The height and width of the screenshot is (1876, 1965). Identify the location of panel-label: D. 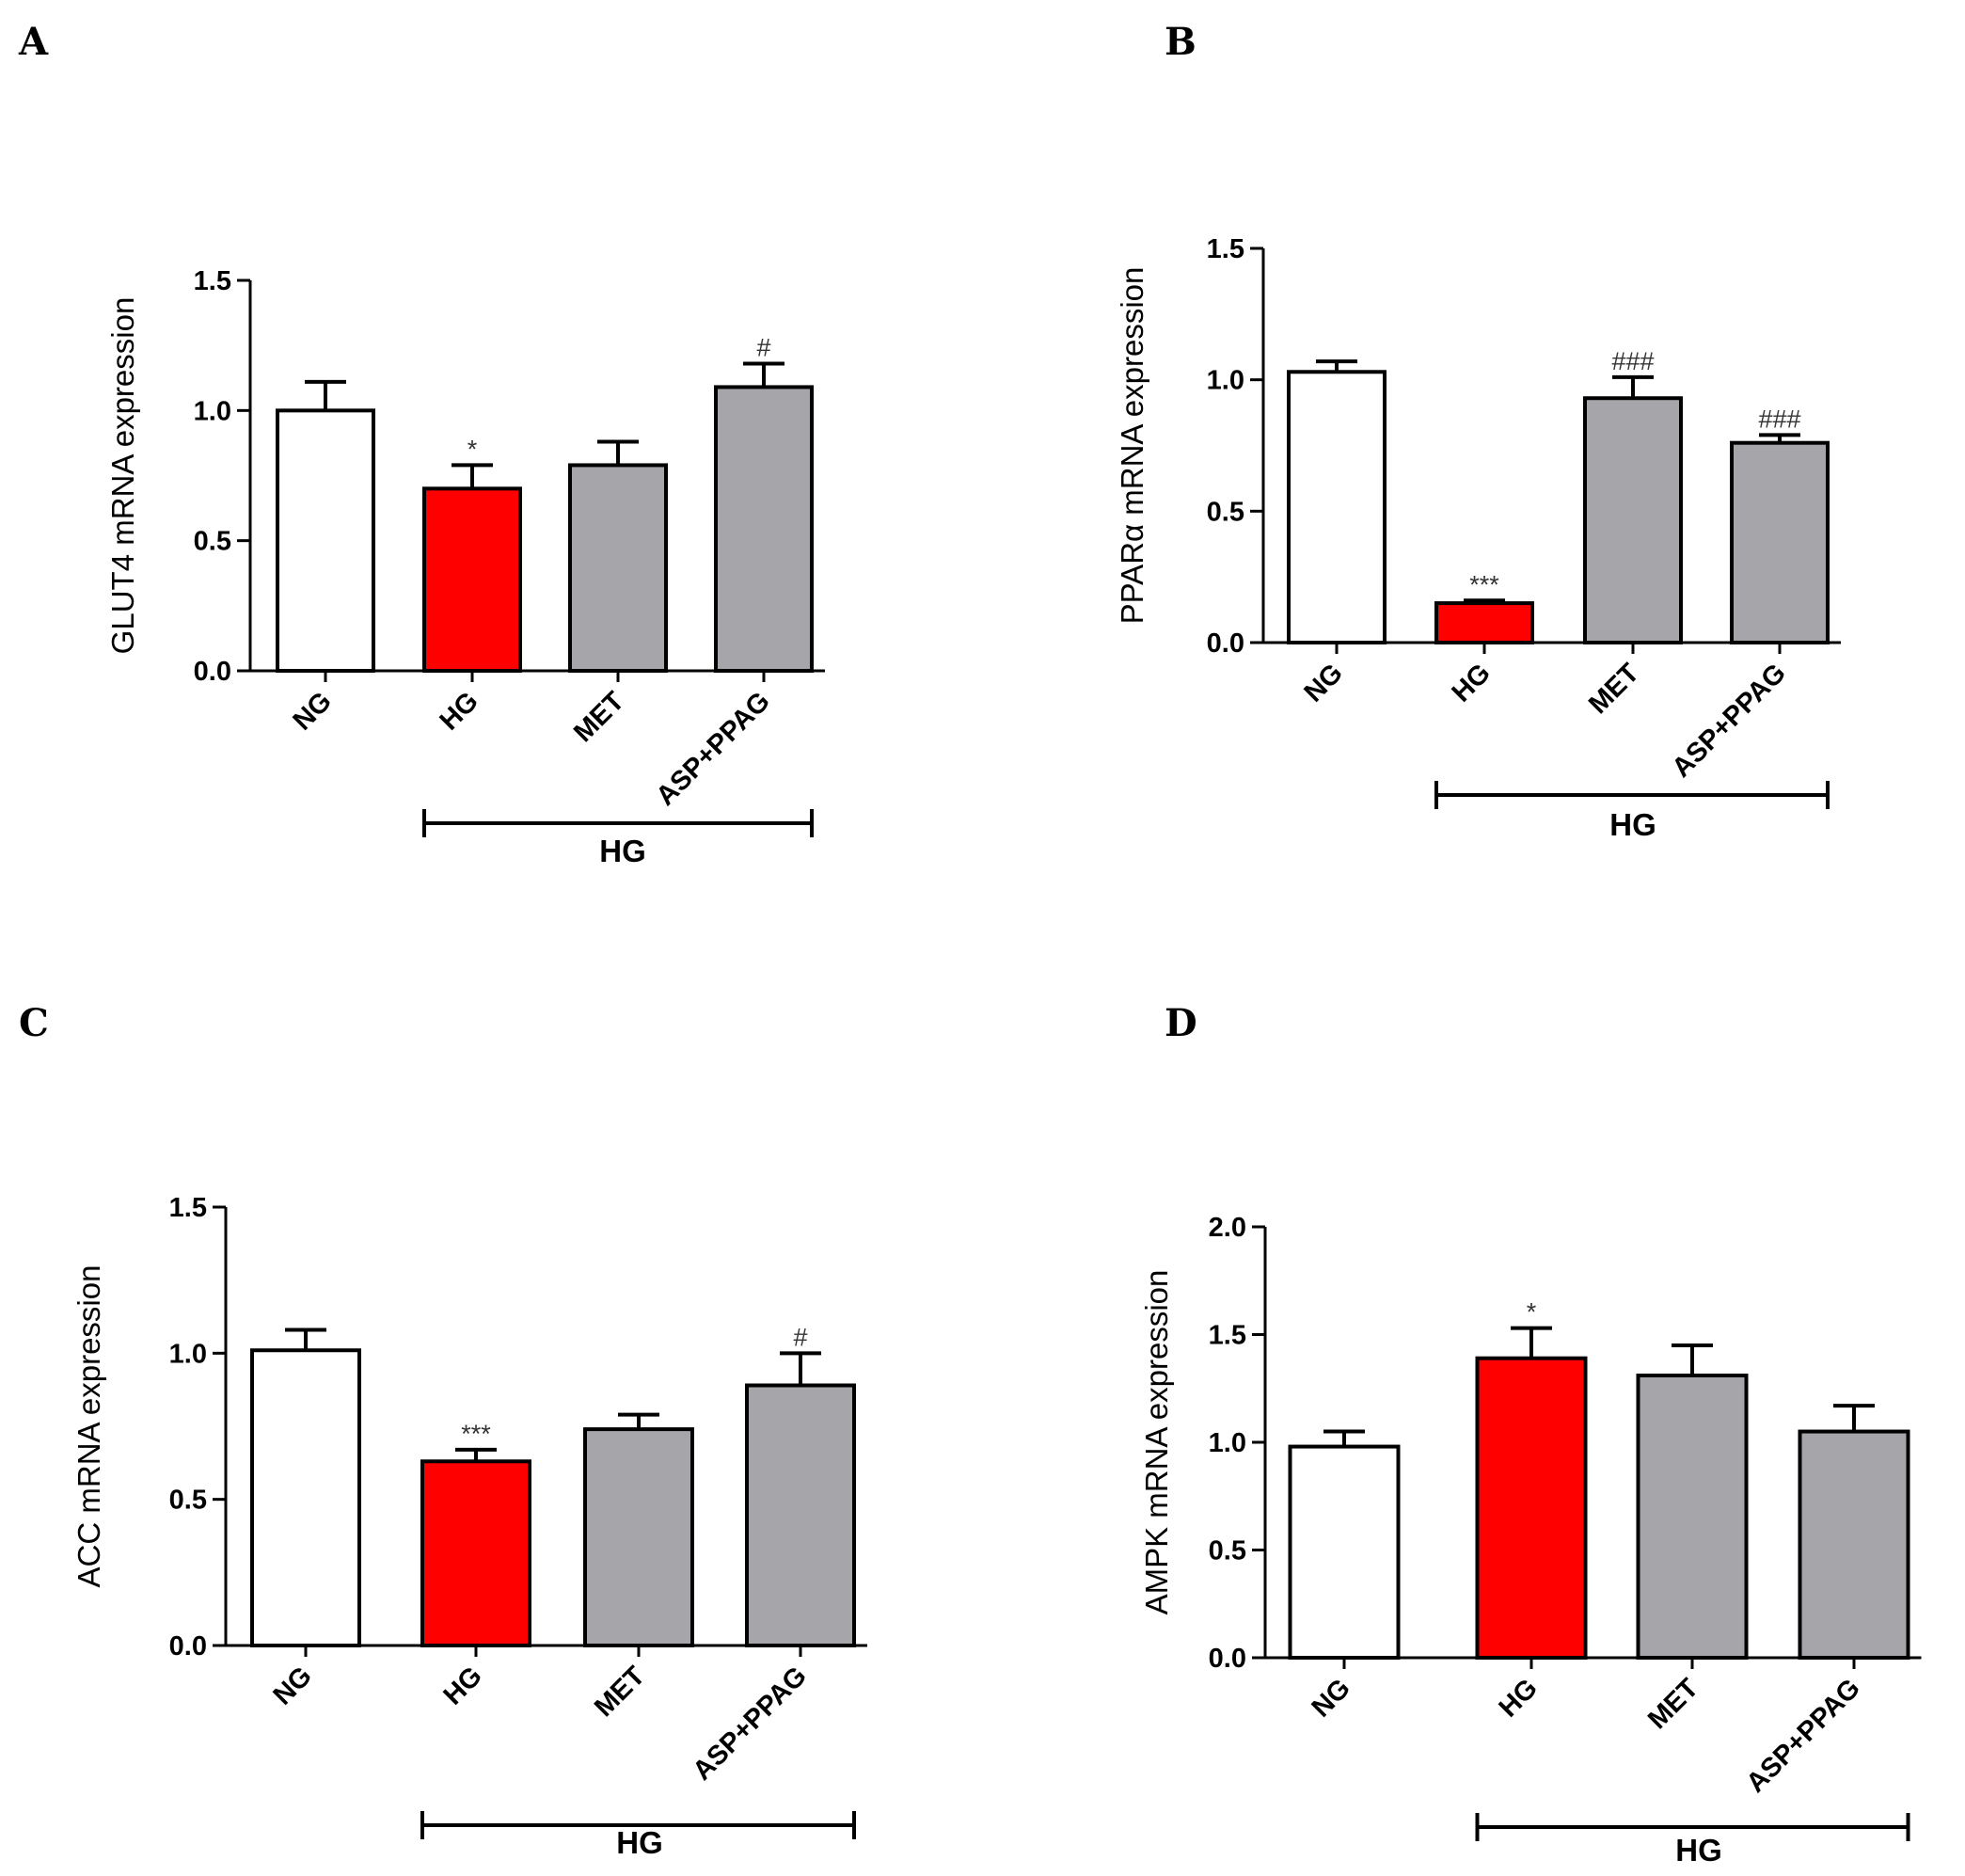
(1181, 1023).